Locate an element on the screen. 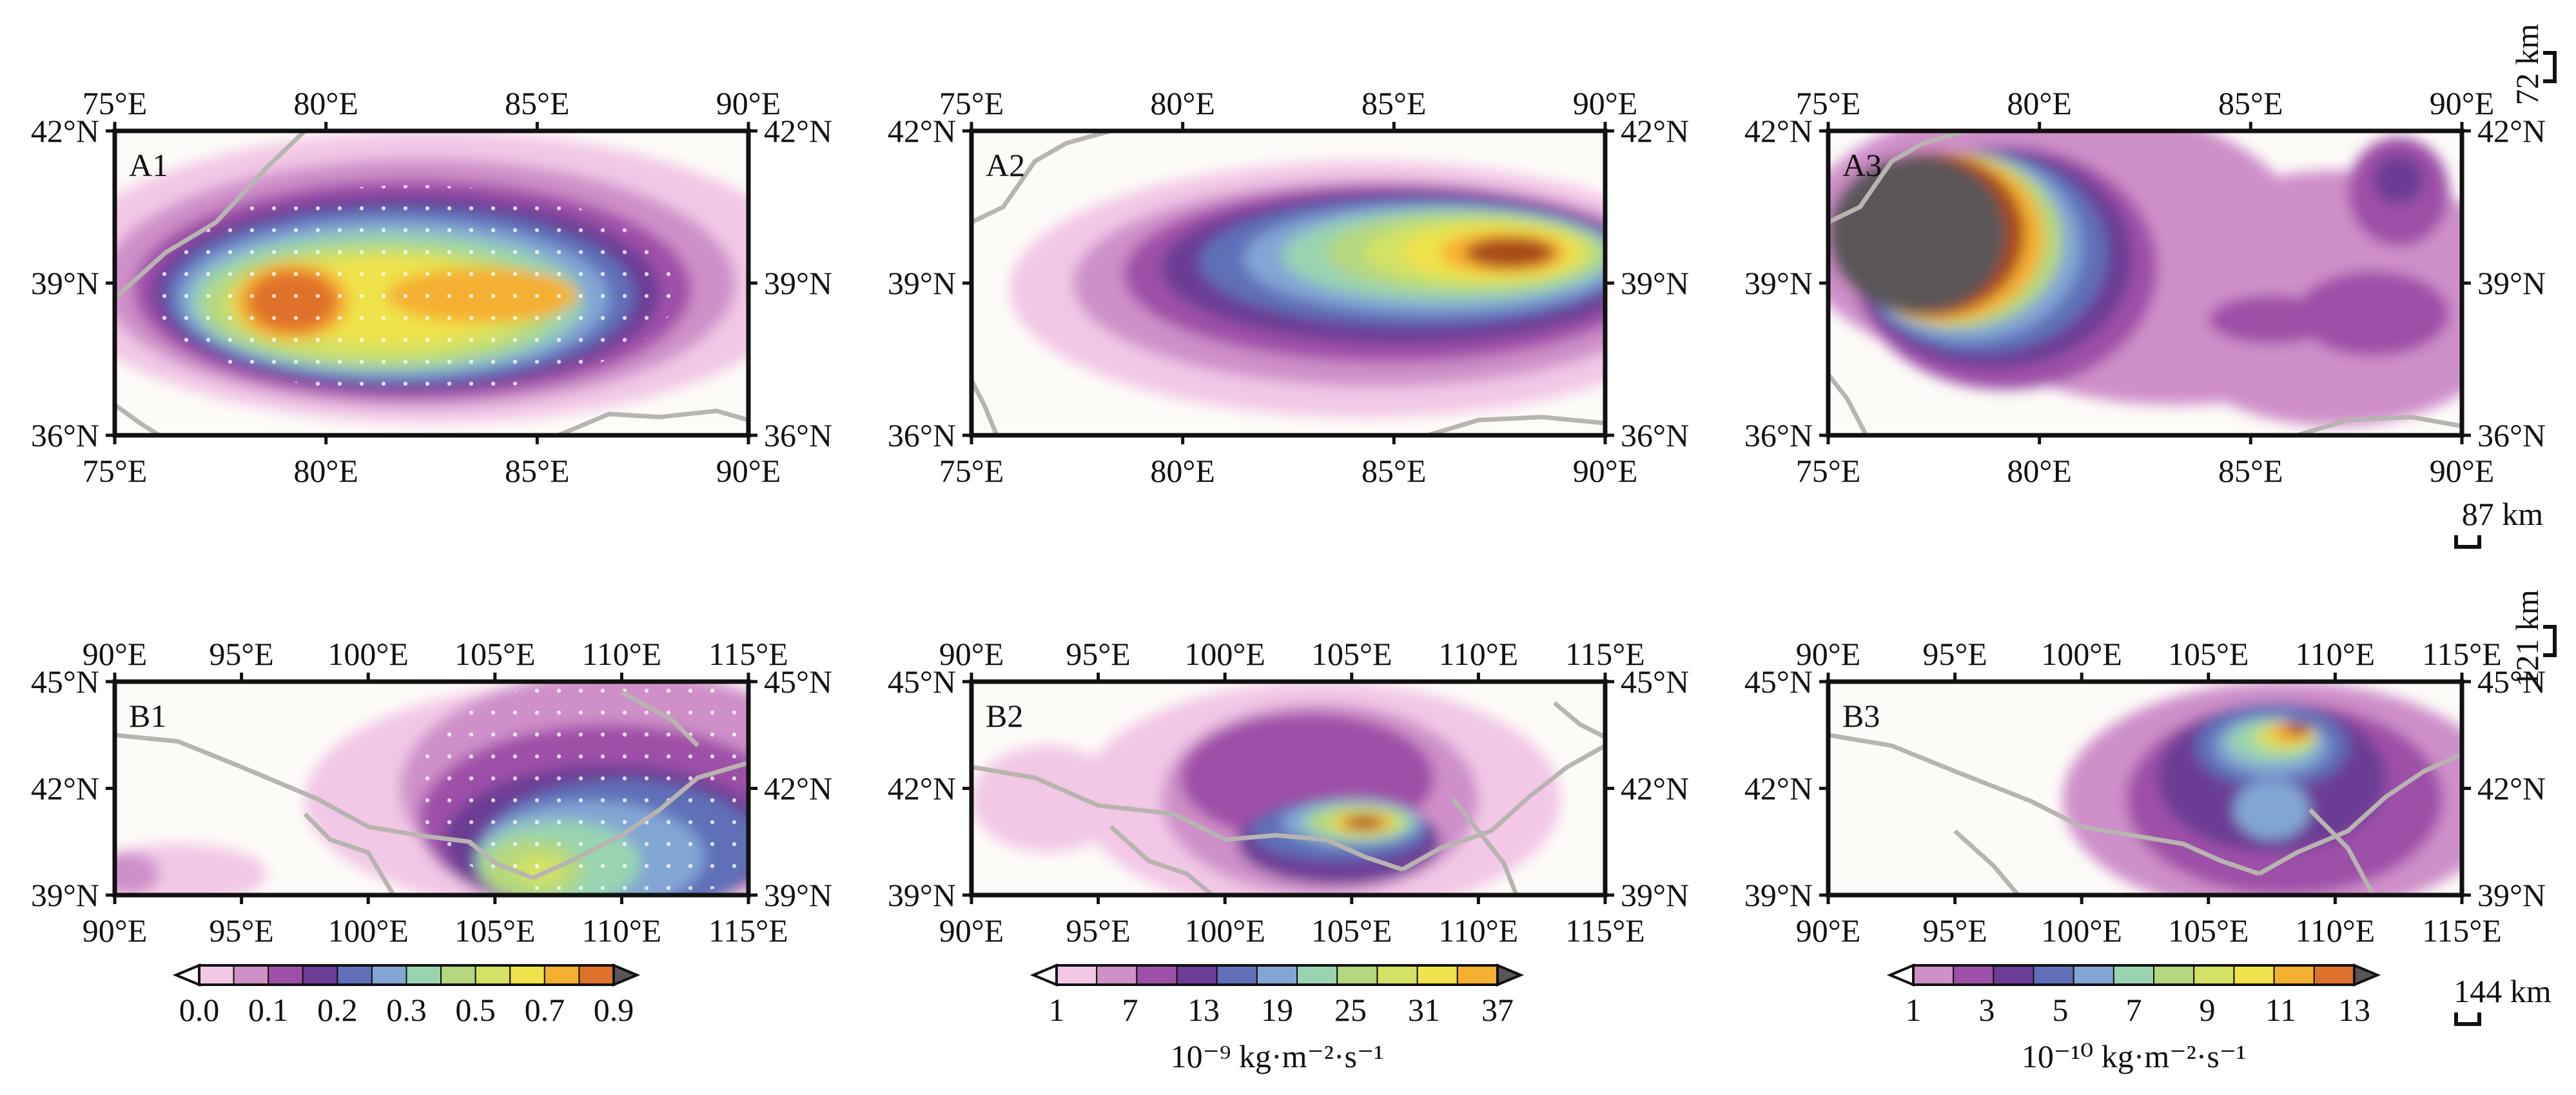  y-tick-label-left: 39°N is located at coordinates (65, 283).